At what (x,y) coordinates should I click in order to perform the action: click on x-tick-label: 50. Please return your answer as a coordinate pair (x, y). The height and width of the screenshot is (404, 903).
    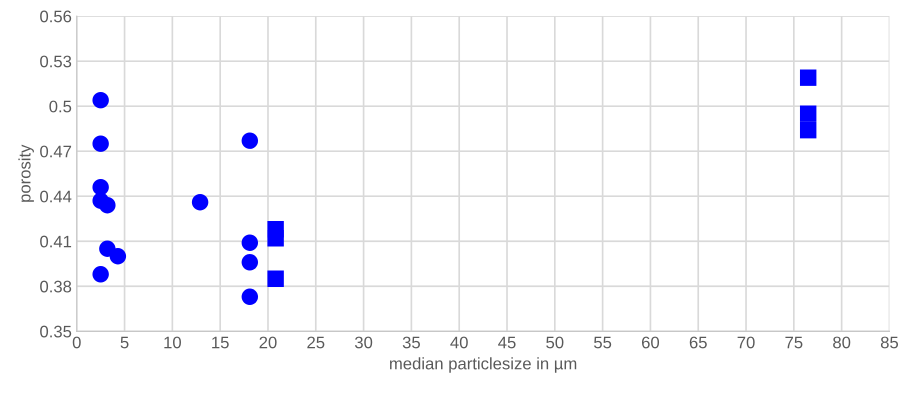
    Looking at the image, I should click on (555, 342).